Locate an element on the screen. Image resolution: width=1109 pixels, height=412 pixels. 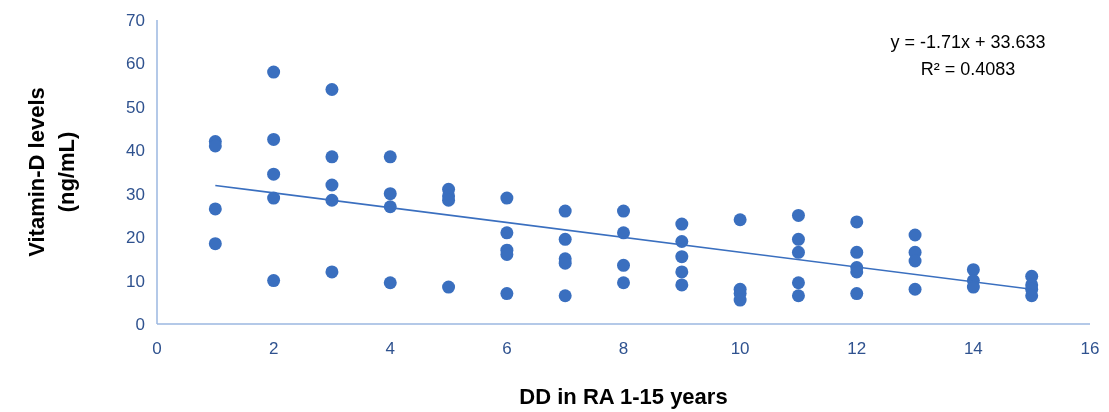
x-tick-label: 8 is located at coordinates (623, 348).